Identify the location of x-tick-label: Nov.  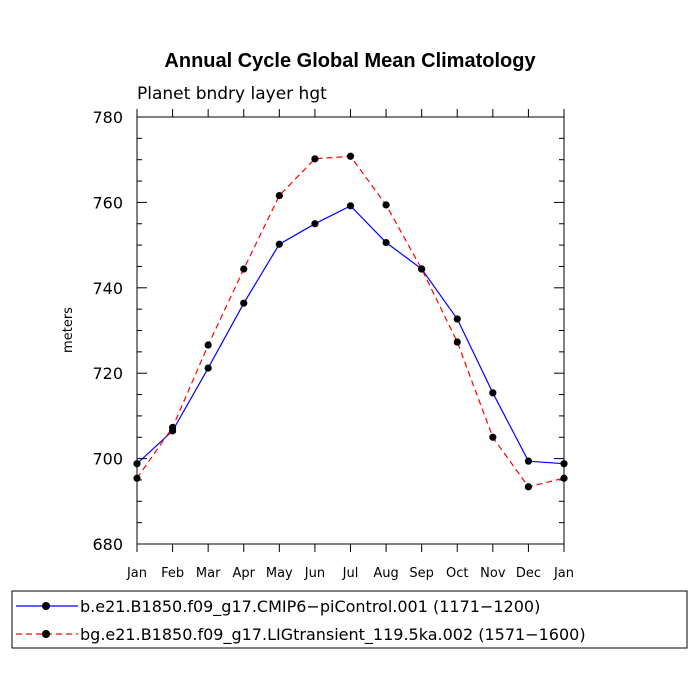
(493, 573).